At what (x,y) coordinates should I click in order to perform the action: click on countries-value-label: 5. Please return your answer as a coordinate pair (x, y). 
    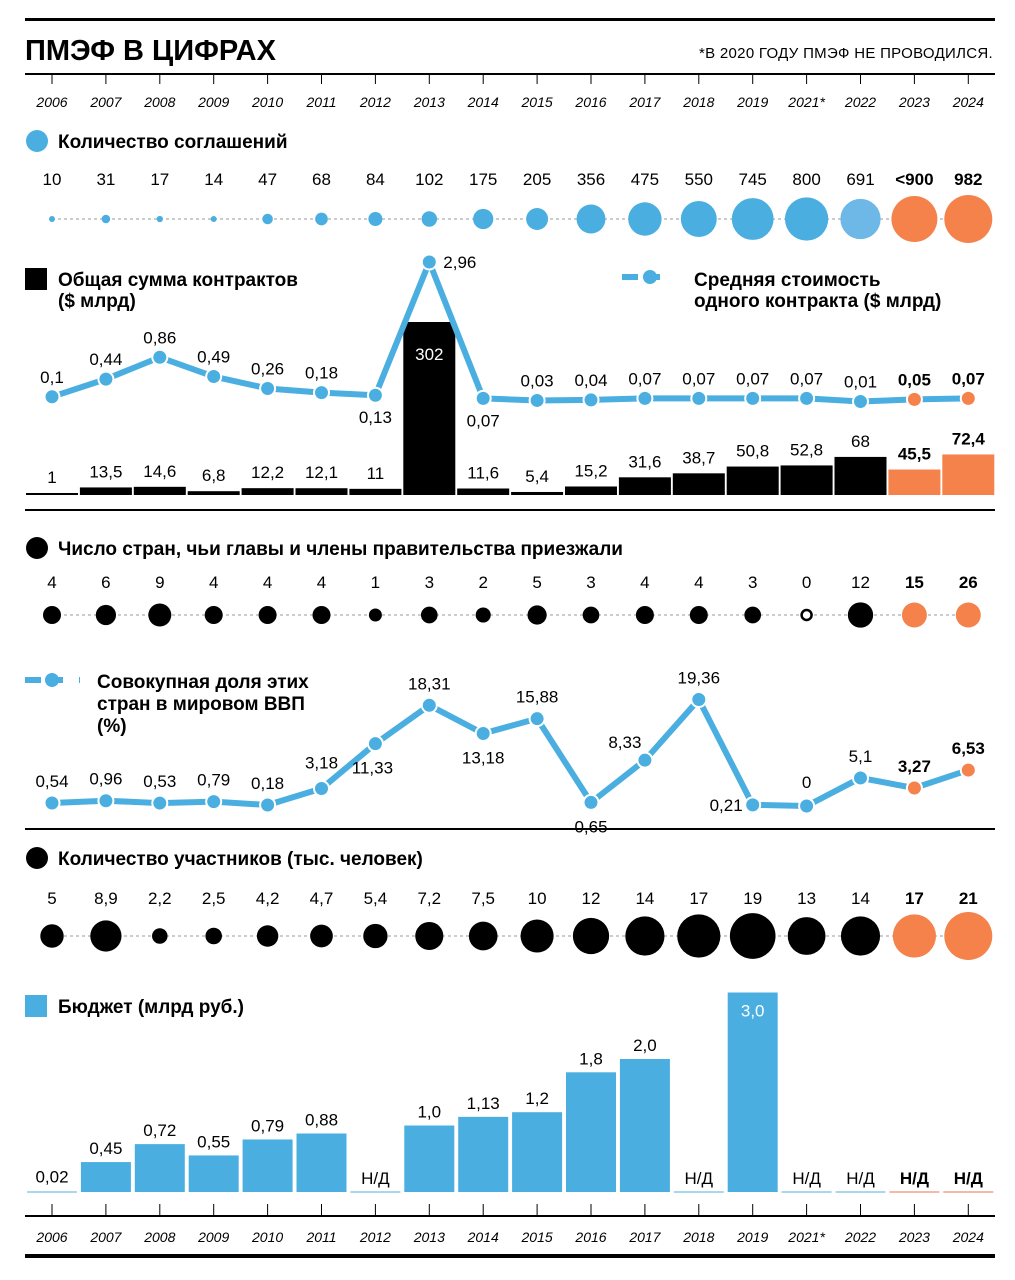
    Looking at the image, I should click on (536, 582).